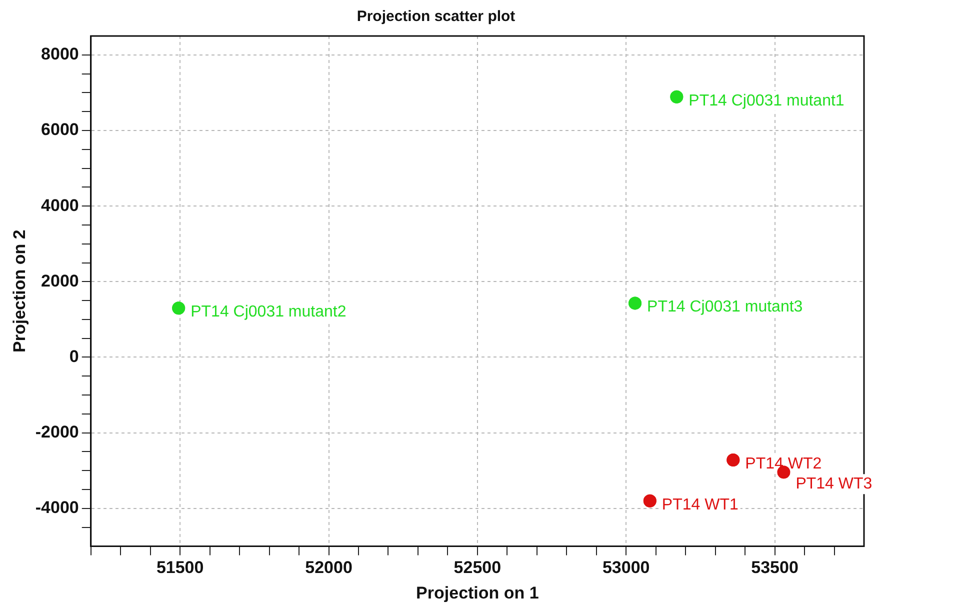  Describe the element at coordinates (60, 205) in the screenshot. I see `y-tick-label: 4000` at that location.